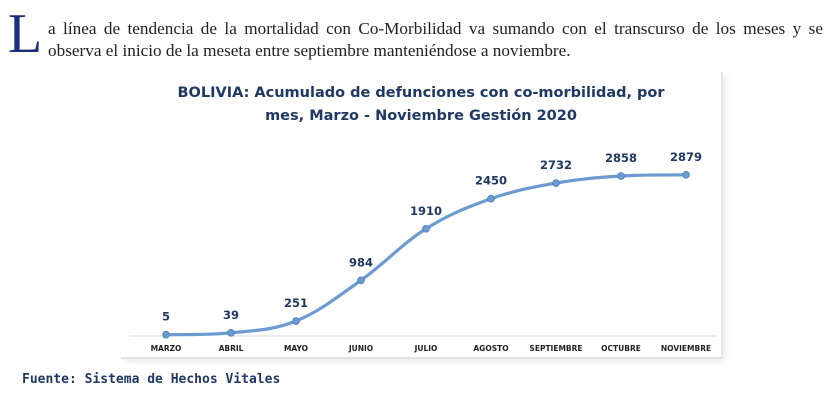  What do you see at coordinates (426, 211) in the screenshot?
I see `data-label: 1910` at bounding box center [426, 211].